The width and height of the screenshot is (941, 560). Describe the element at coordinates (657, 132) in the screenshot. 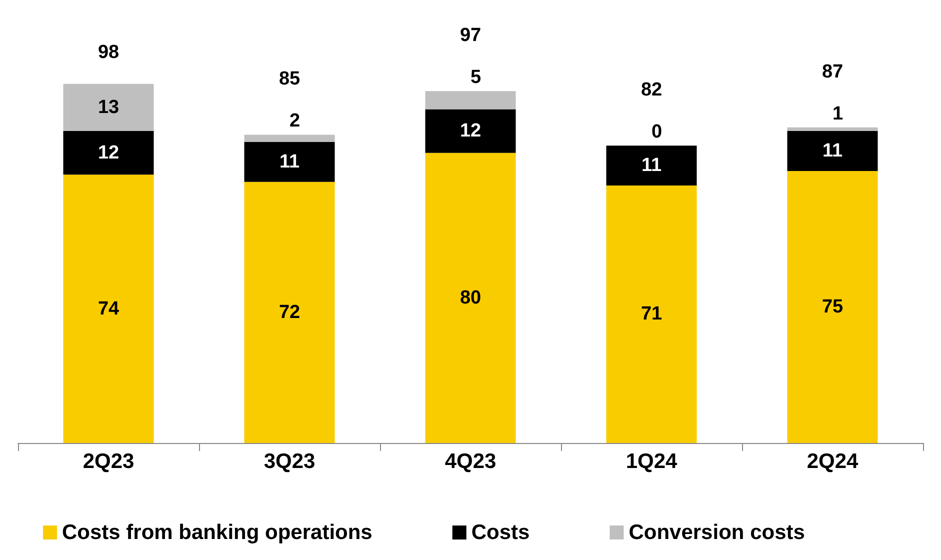

I see `data-label: 0` at that location.